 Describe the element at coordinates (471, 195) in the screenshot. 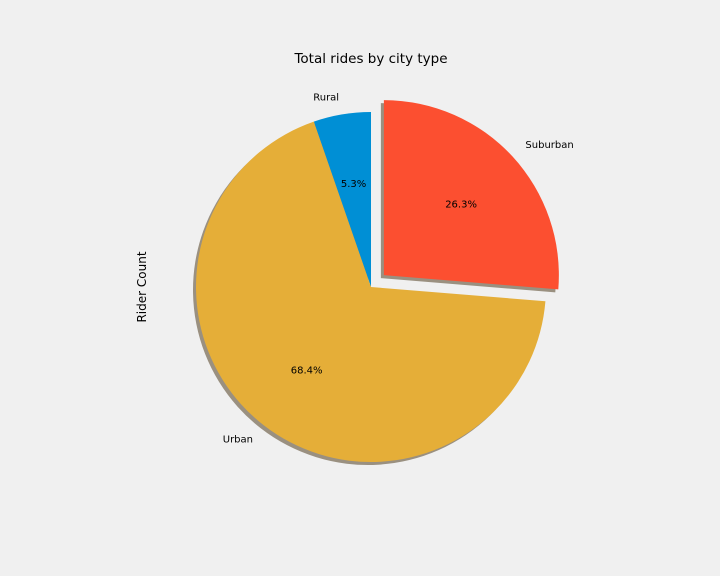

I see `slice-suburban` at that location.